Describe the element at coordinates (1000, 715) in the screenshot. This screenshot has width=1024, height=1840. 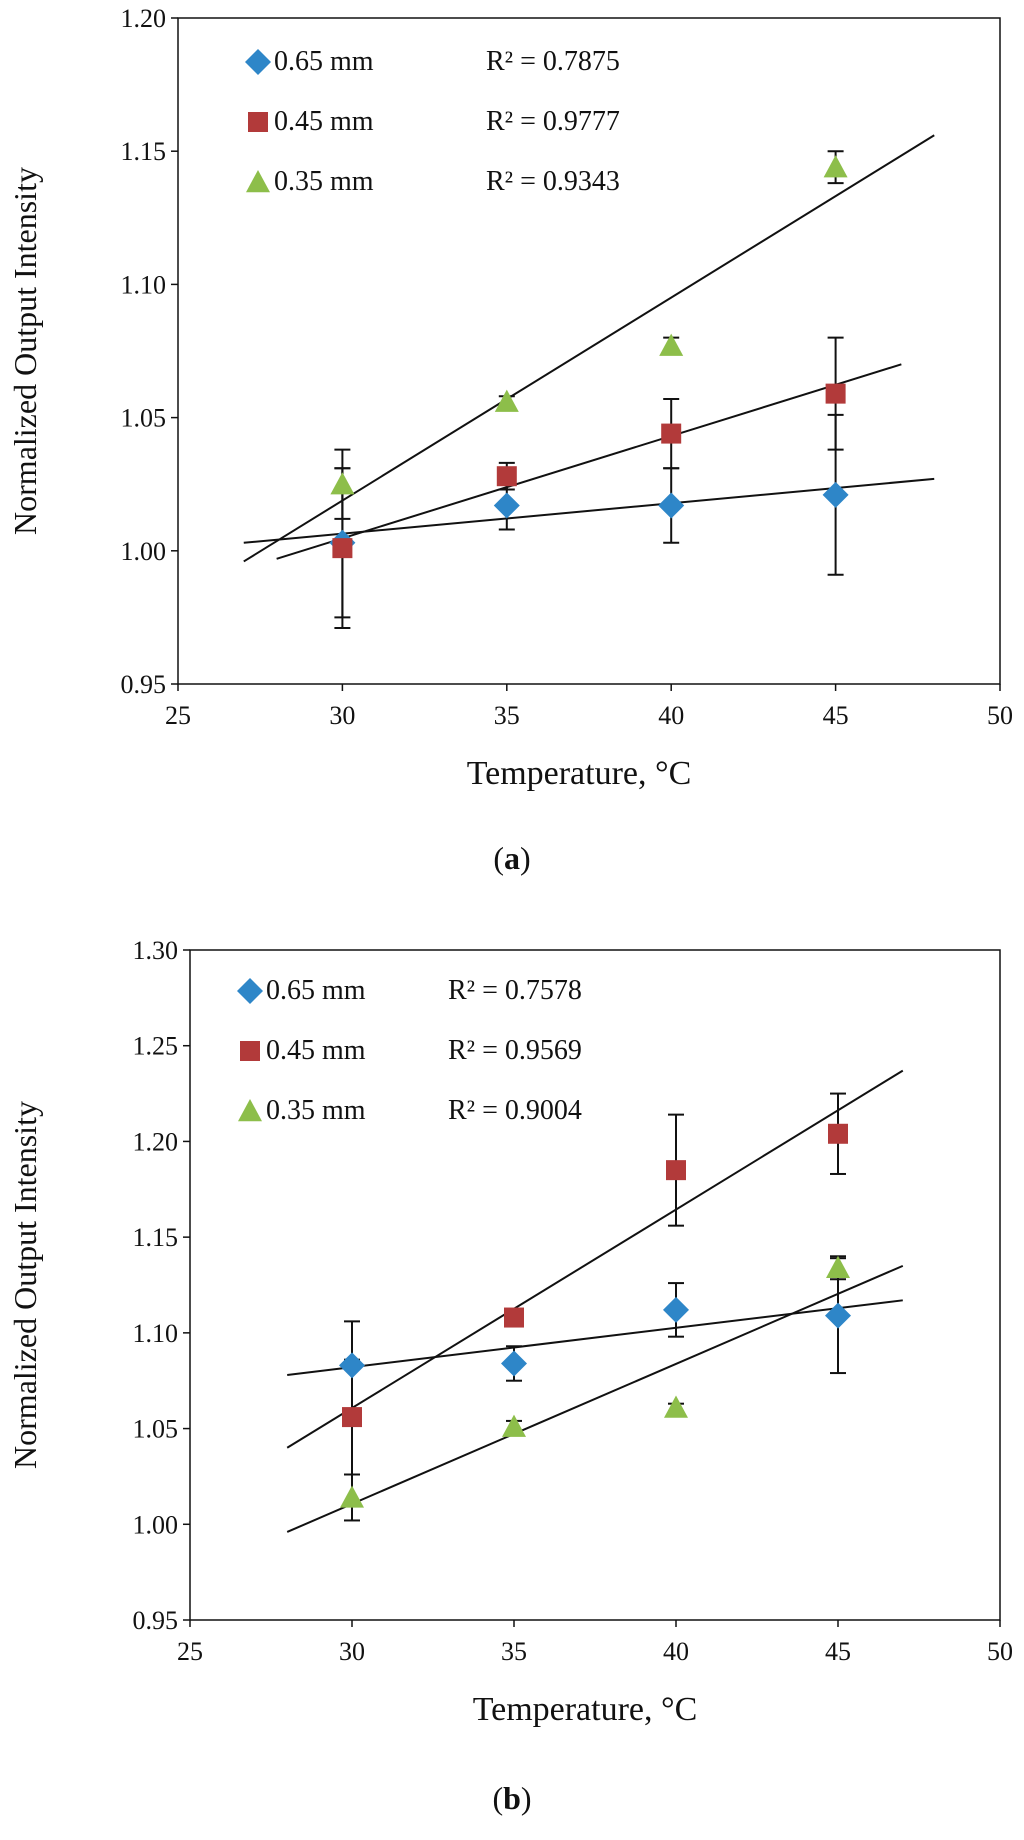
I see `chart-a-x-tick-label: 50` at that location.